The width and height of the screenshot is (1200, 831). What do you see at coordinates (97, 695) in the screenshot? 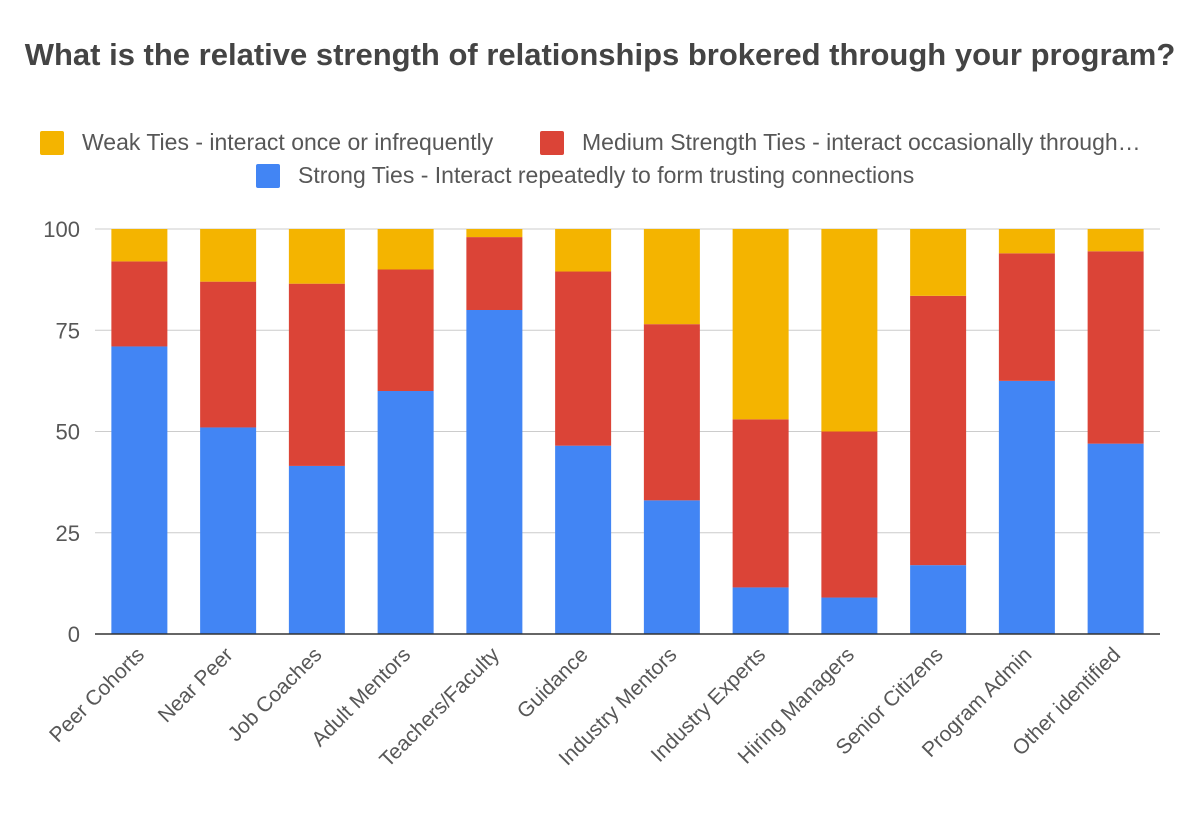
I see `x-tick-label: Peer Cohorts` at bounding box center [97, 695].